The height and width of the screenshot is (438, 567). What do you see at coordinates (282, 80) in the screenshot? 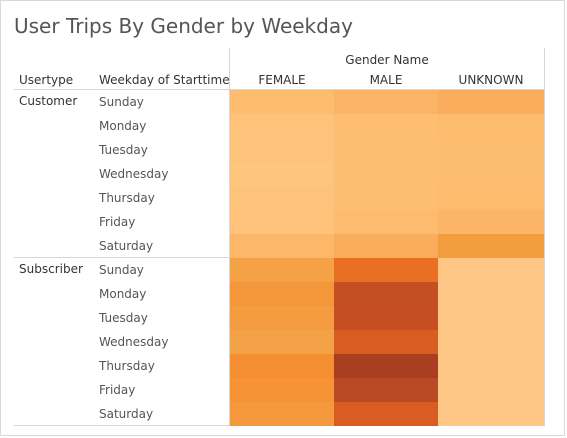
I see `column-header-female: FEMALE` at bounding box center [282, 80].